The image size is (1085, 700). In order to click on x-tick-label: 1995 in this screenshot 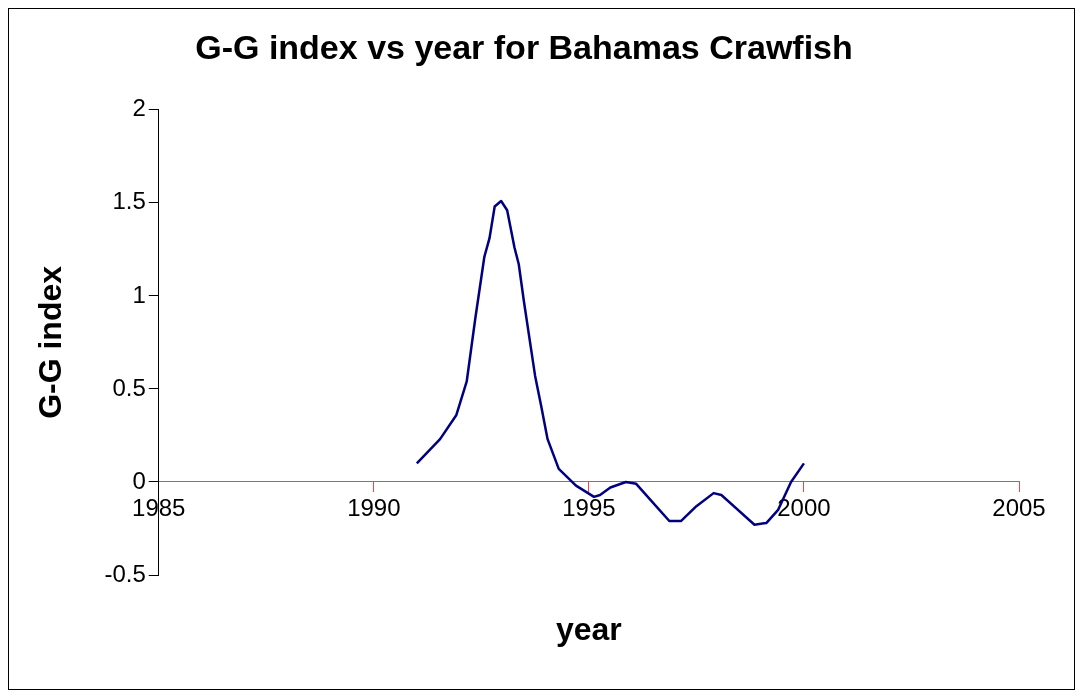, I will do `click(589, 507)`.